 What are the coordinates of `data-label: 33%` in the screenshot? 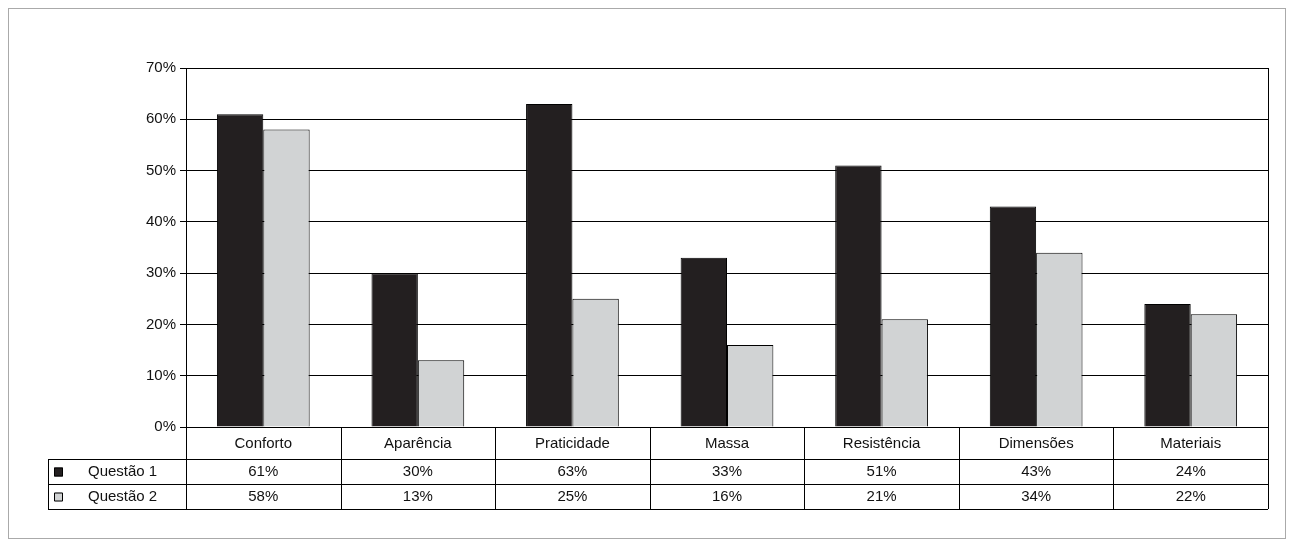 It's located at (727, 470).